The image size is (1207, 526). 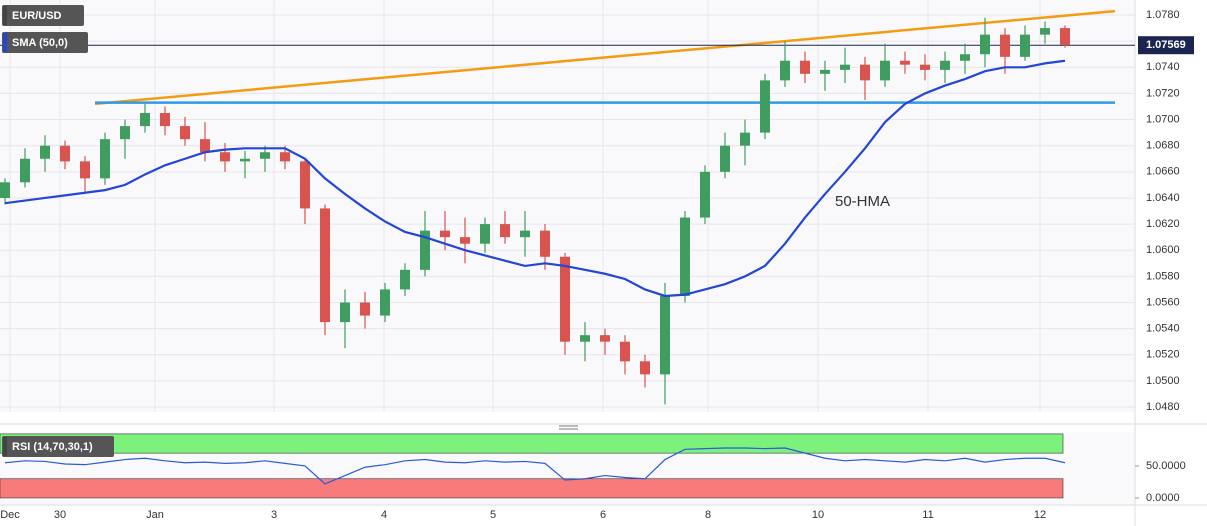 What do you see at coordinates (155, 515) in the screenshot?
I see `x-tick-label: Jan` at bounding box center [155, 515].